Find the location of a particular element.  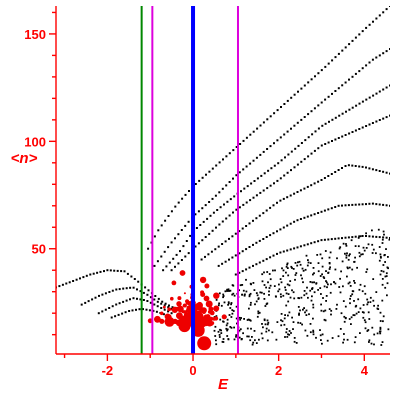

y-tick-label: 50 is located at coordinates (39, 249).